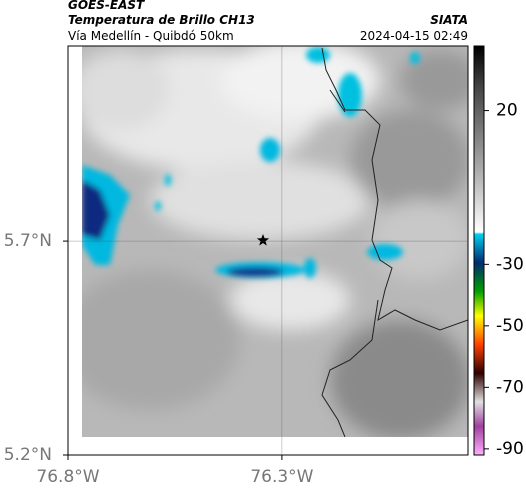 This screenshot has height=491, width=526. Describe the element at coordinates (28, 455) in the screenshot. I see `y-tick-label: 5.2°N` at that location.